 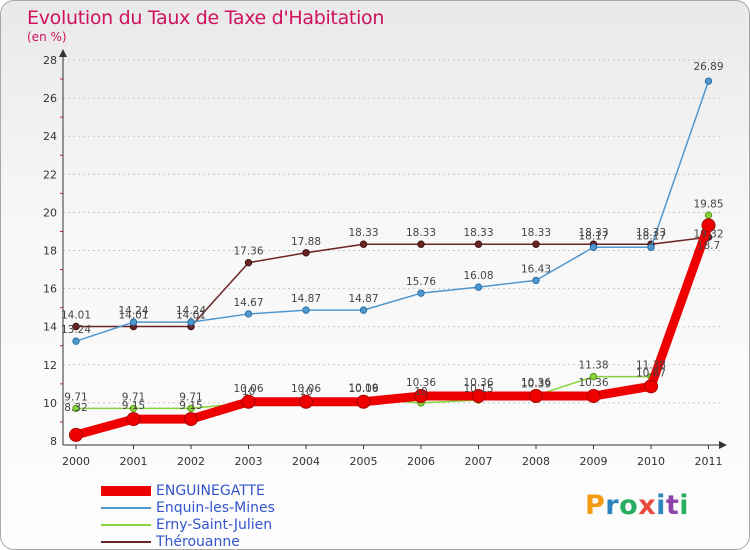 What do you see at coordinates (221, 508) in the screenshot?
I see `legend-item-enquin-les-mines: Enquin-les-Mines` at bounding box center [221, 508].